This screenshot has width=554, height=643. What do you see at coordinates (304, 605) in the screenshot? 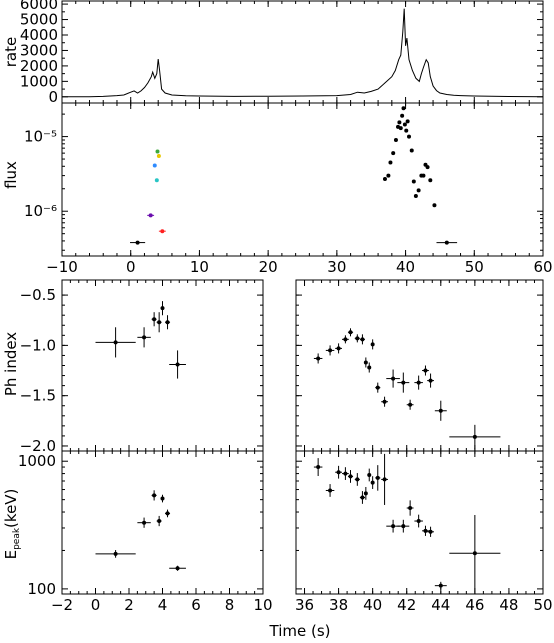
I see `x-tick-label: 36` at bounding box center [304, 605].